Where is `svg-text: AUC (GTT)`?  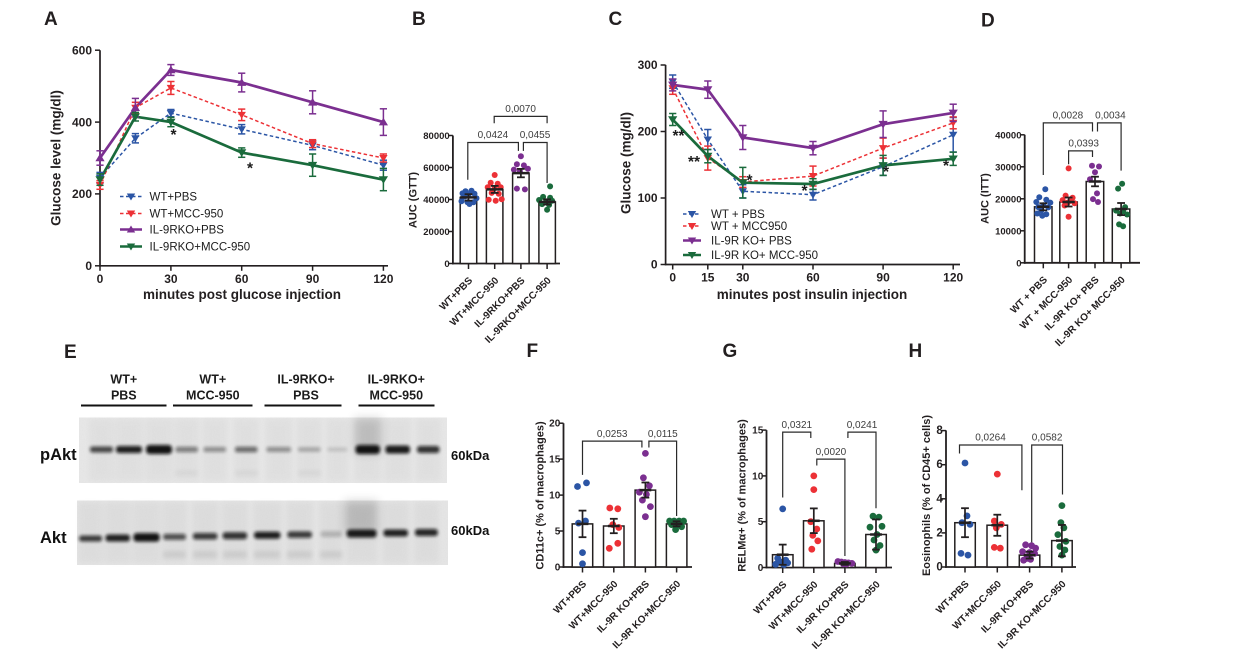
svg-text: AUC (GTT) is located at coordinates (414, 200).